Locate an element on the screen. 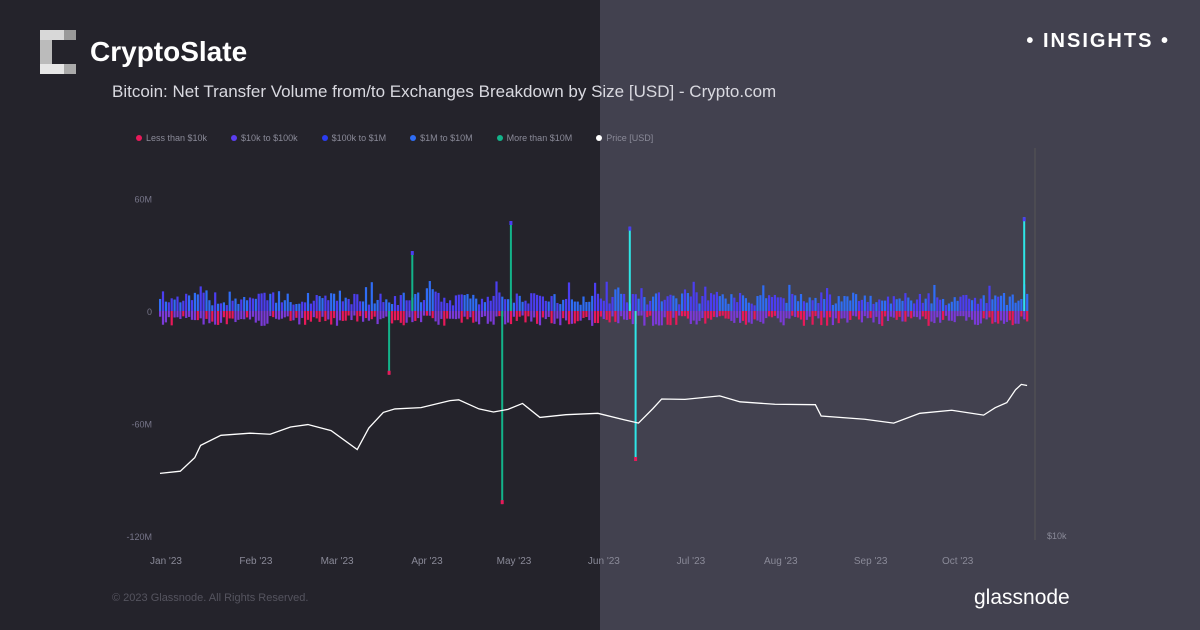 Image resolution: width=1200 pixels, height=630 pixels. y-tick-label: 60M is located at coordinates (143, 200).